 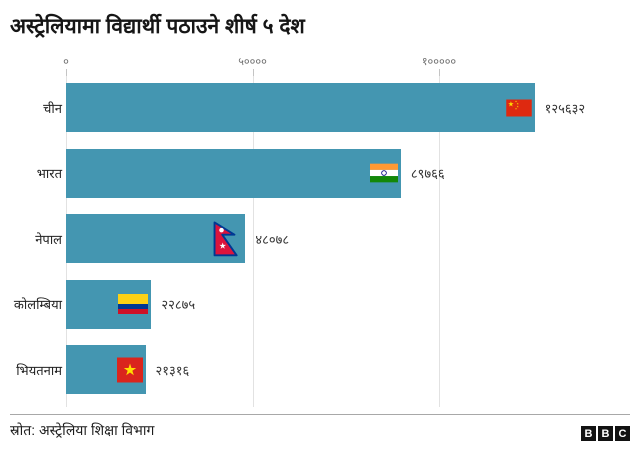 What do you see at coordinates (588, 433) in the screenshot?
I see `bbc-logo-letter-b1: B` at bounding box center [588, 433].